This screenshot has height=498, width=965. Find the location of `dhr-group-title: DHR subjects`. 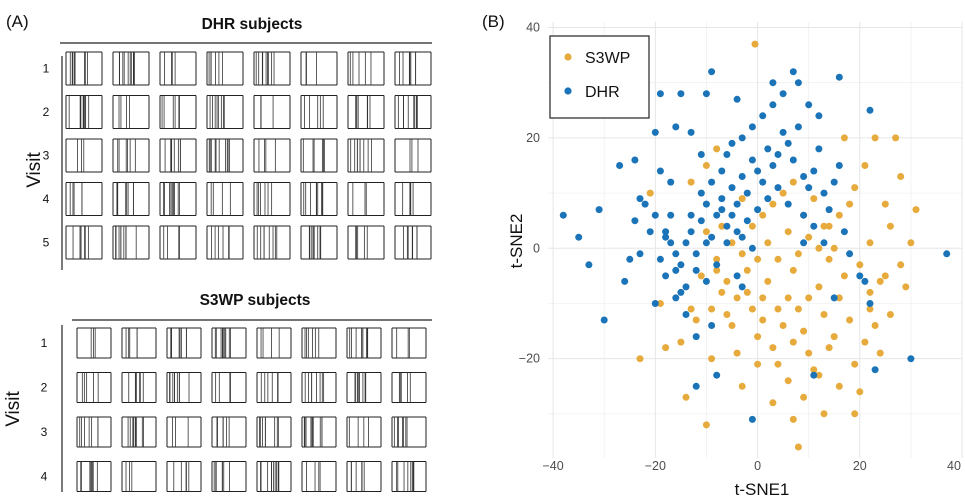

dhr-group-title: DHR subjects is located at coordinates (252, 24).